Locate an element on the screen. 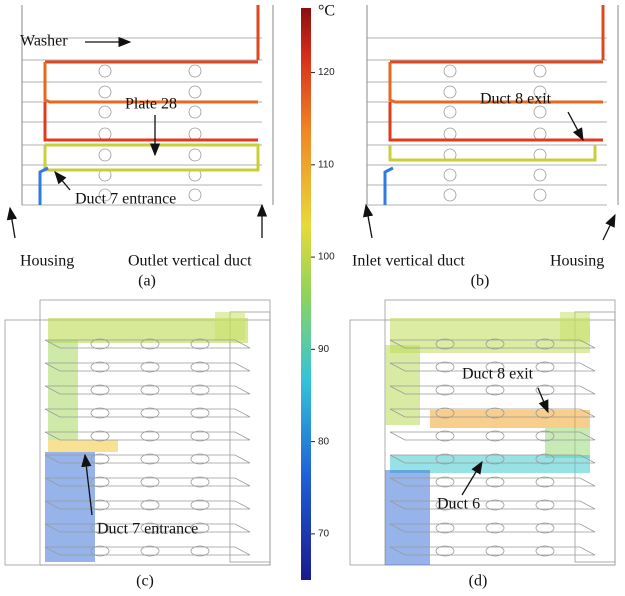 The image size is (625, 596). schematic is located at coordinates (147, 105).